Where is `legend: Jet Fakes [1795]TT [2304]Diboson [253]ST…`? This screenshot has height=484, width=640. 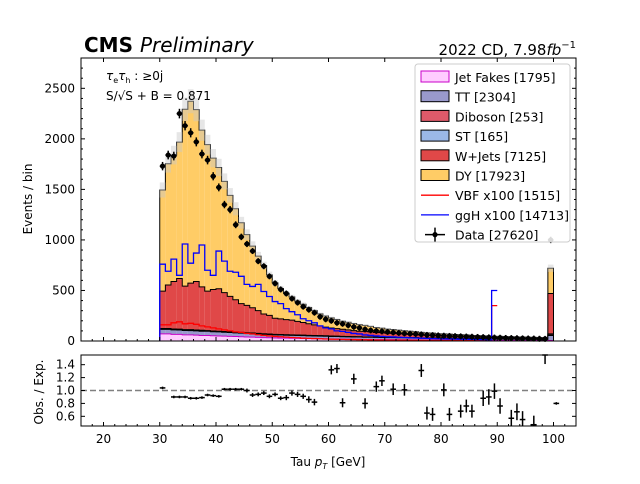
legend: Jet Fakes [1795]TT [2304]Diboson [253]ST… is located at coordinates (492, 153).